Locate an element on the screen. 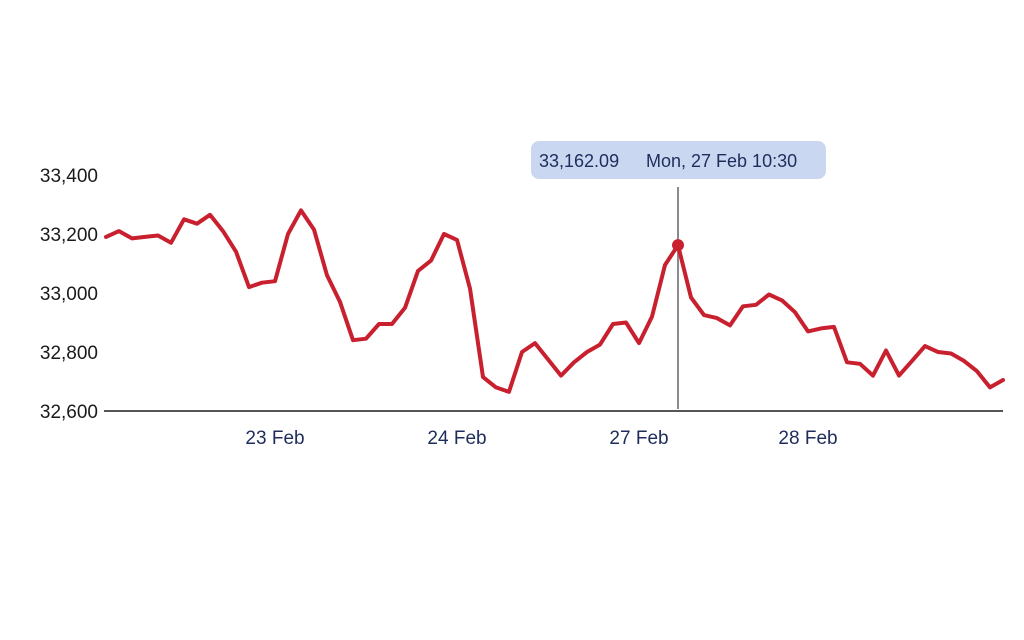  tooltip-background is located at coordinates (678, 160).